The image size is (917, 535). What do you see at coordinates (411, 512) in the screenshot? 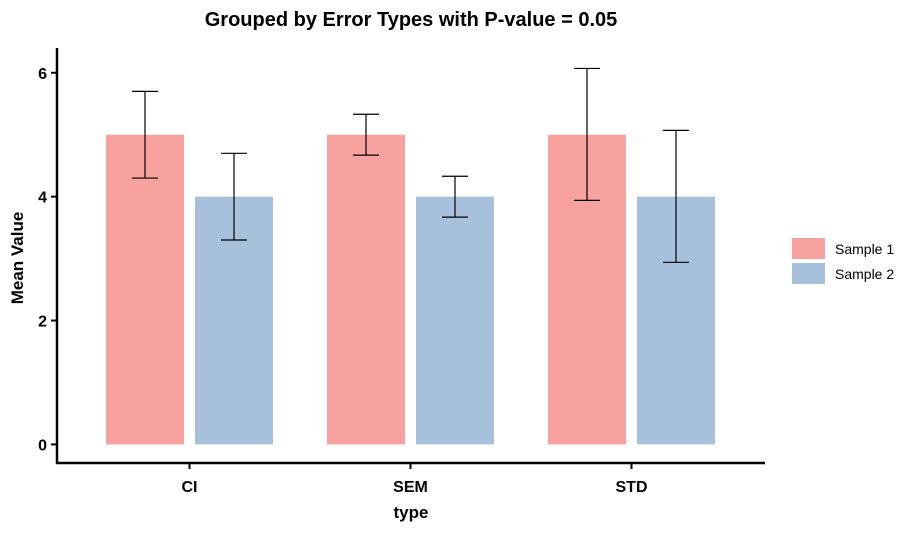
I see `x-axis-title: type` at bounding box center [411, 512].